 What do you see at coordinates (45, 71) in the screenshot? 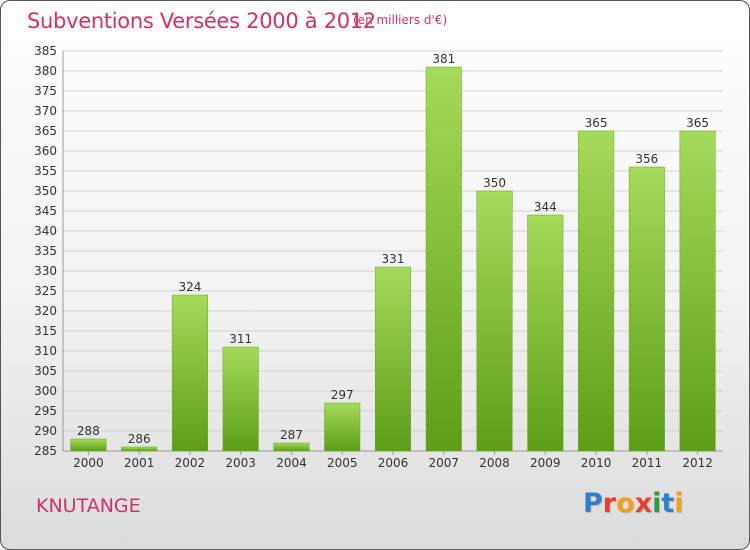
I see `y-tick-label: 380` at bounding box center [45, 71].